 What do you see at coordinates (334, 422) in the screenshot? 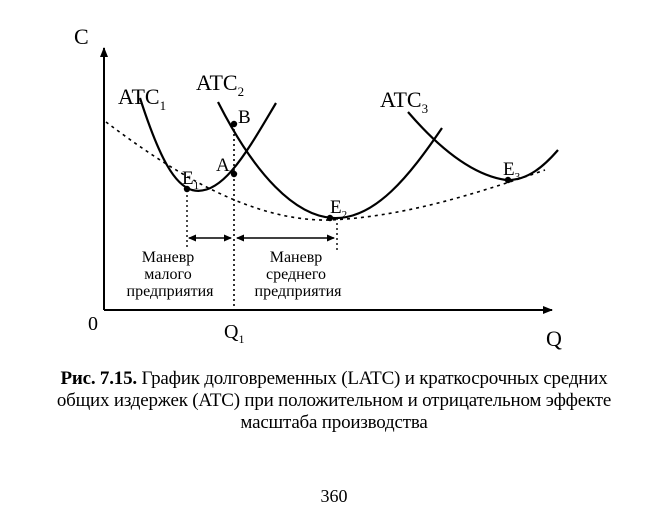
I see `caption-line-3: масштаба производства` at bounding box center [334, 422].